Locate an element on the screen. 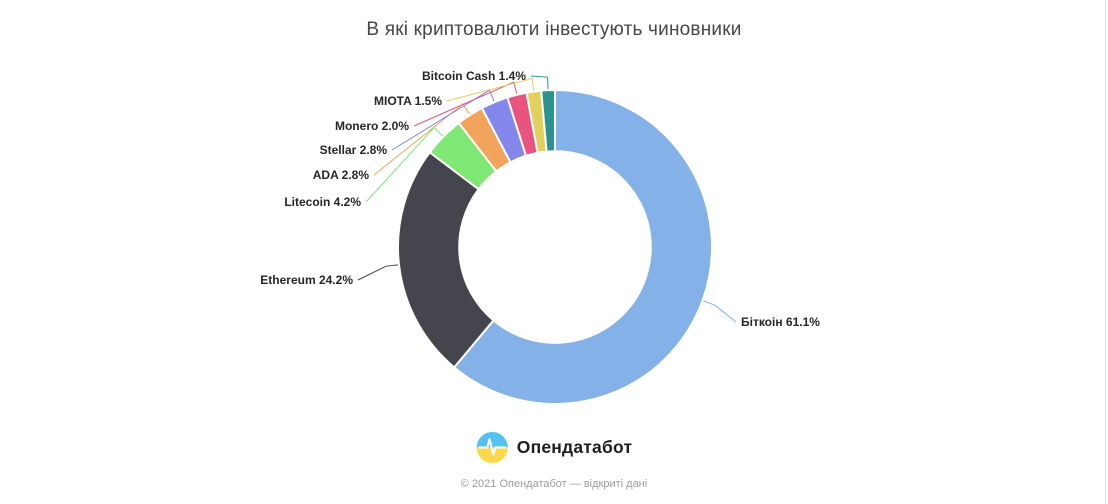 Image resolution: width=1108 pixels, height=504 pixels. pie-slice-bitcoin-cash is located at coordinates (548, 120).